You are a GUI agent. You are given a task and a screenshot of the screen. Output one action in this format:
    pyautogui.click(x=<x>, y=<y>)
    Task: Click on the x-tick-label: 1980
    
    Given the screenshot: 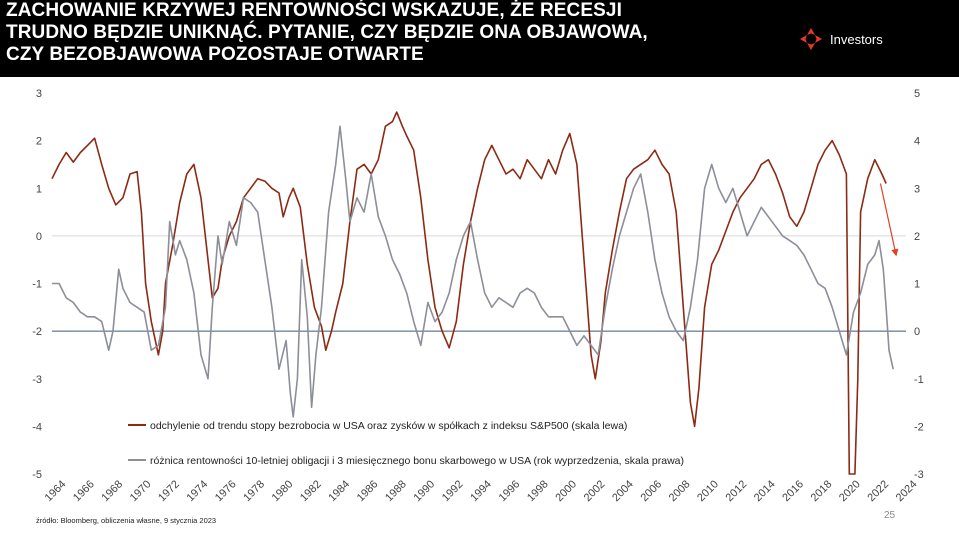 What is the action you would take?
    pyautogui.click(x=283, y=491)
    